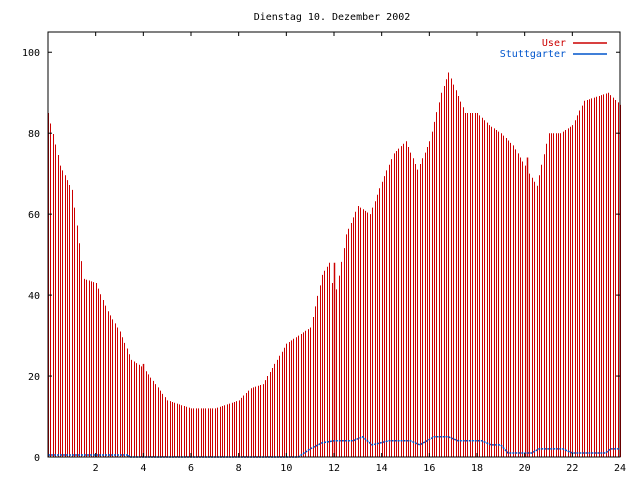  Describe the element at coordinates (554, 43) in the screenshot. I see `legend-label: User` at that location.